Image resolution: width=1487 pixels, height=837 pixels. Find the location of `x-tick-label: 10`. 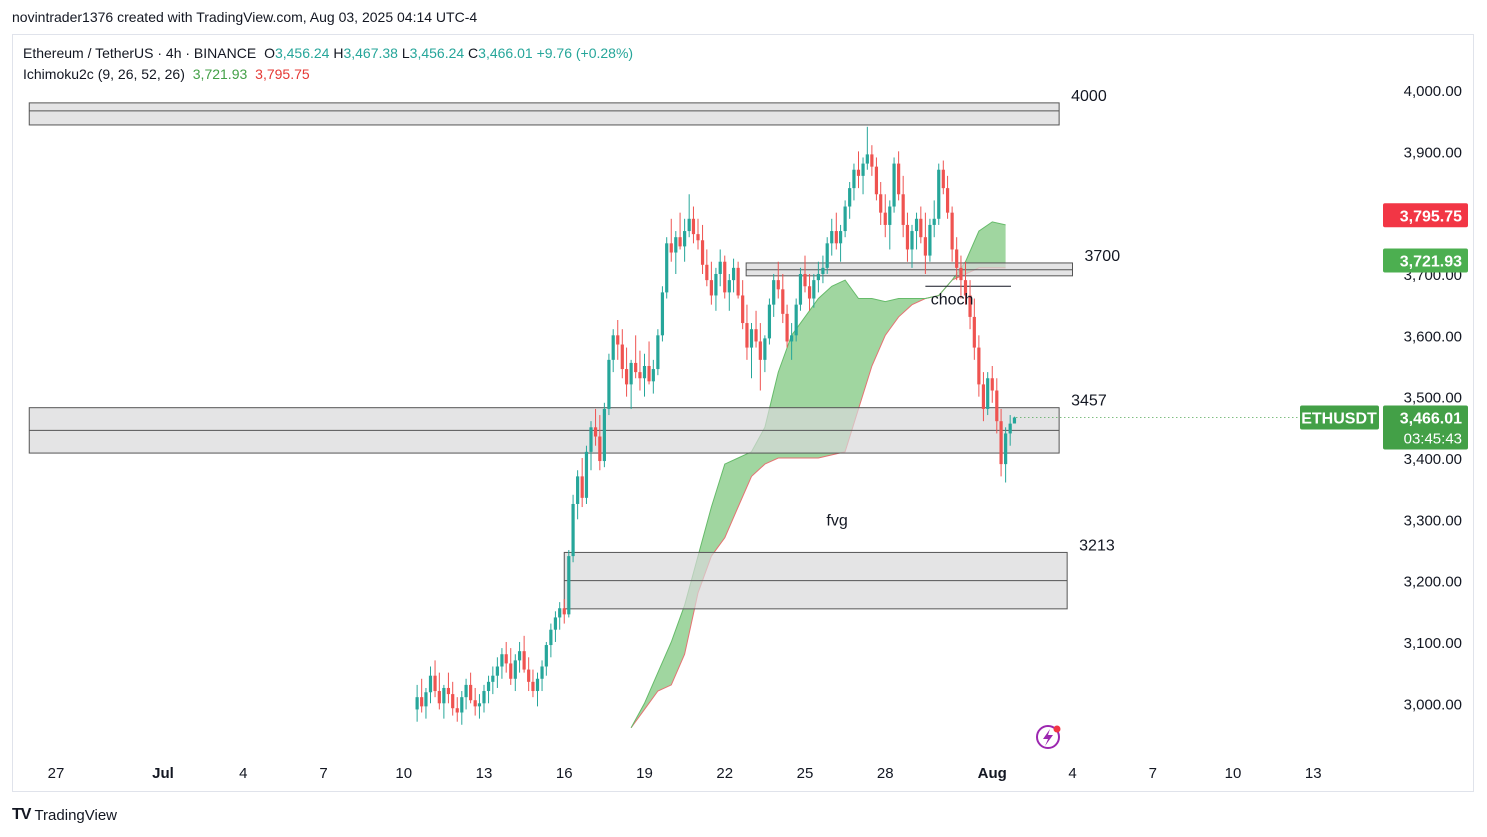

x-tick-label: 10 is located at coordinates (1233, 773).